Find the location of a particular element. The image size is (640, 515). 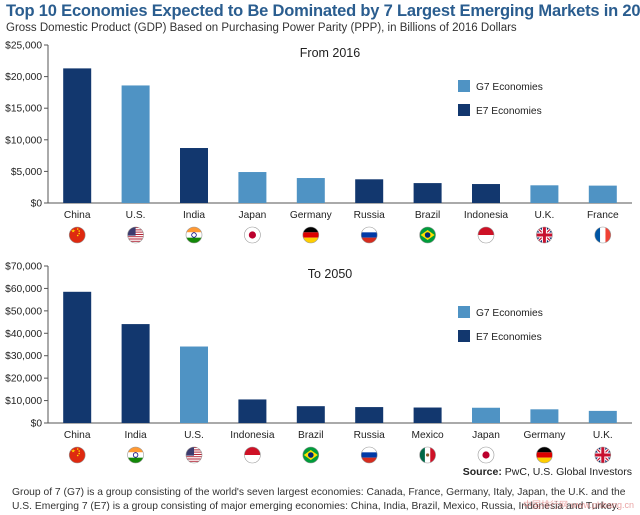

y-tick-label: $15,000 is located at coordinates (23, 109).